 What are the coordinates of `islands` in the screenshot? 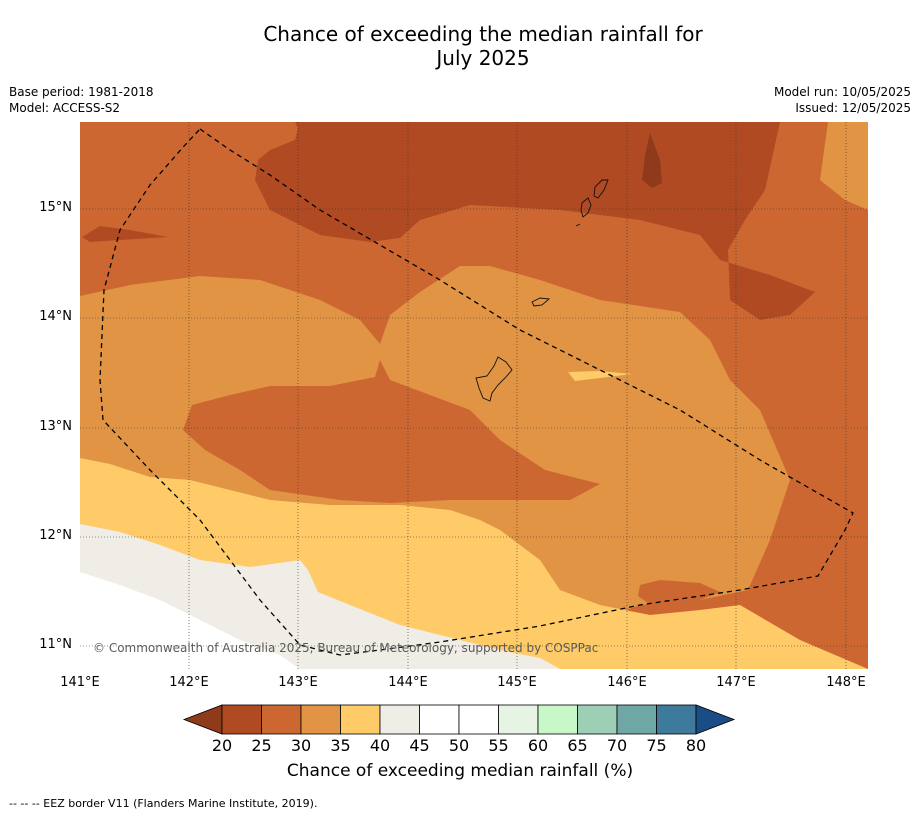 It's located at (542, 290).